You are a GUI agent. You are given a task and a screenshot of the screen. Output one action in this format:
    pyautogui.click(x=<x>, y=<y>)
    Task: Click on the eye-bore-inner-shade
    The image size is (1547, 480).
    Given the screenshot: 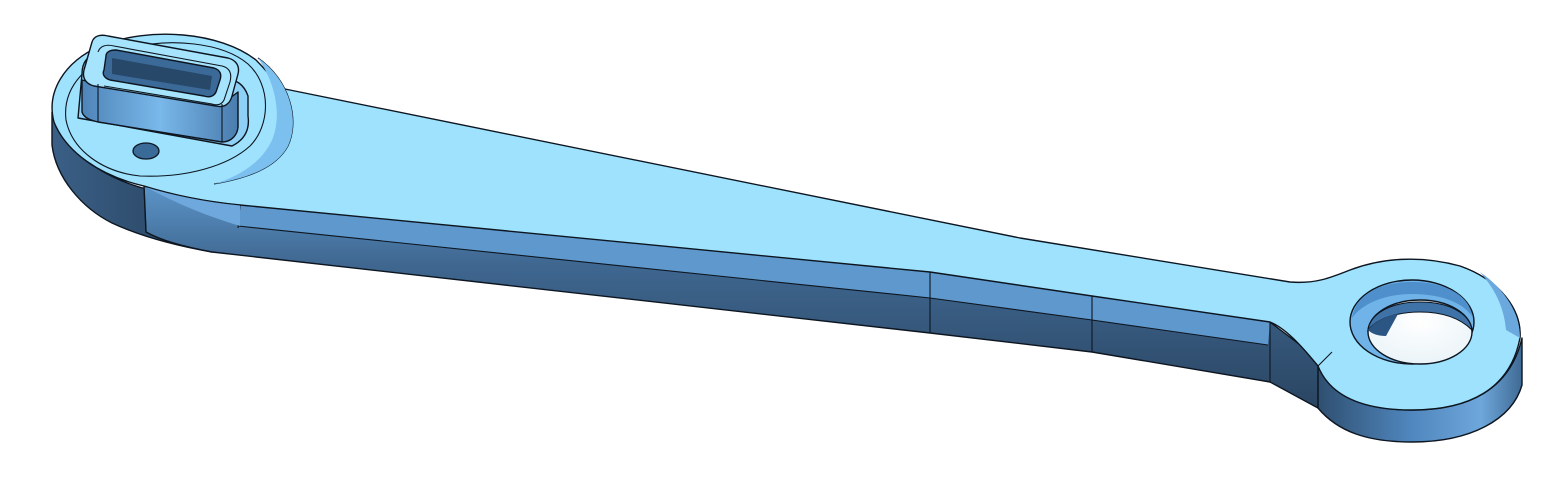 What is the action you would take?
    pyautogui.click(x=1383, y=325)
    